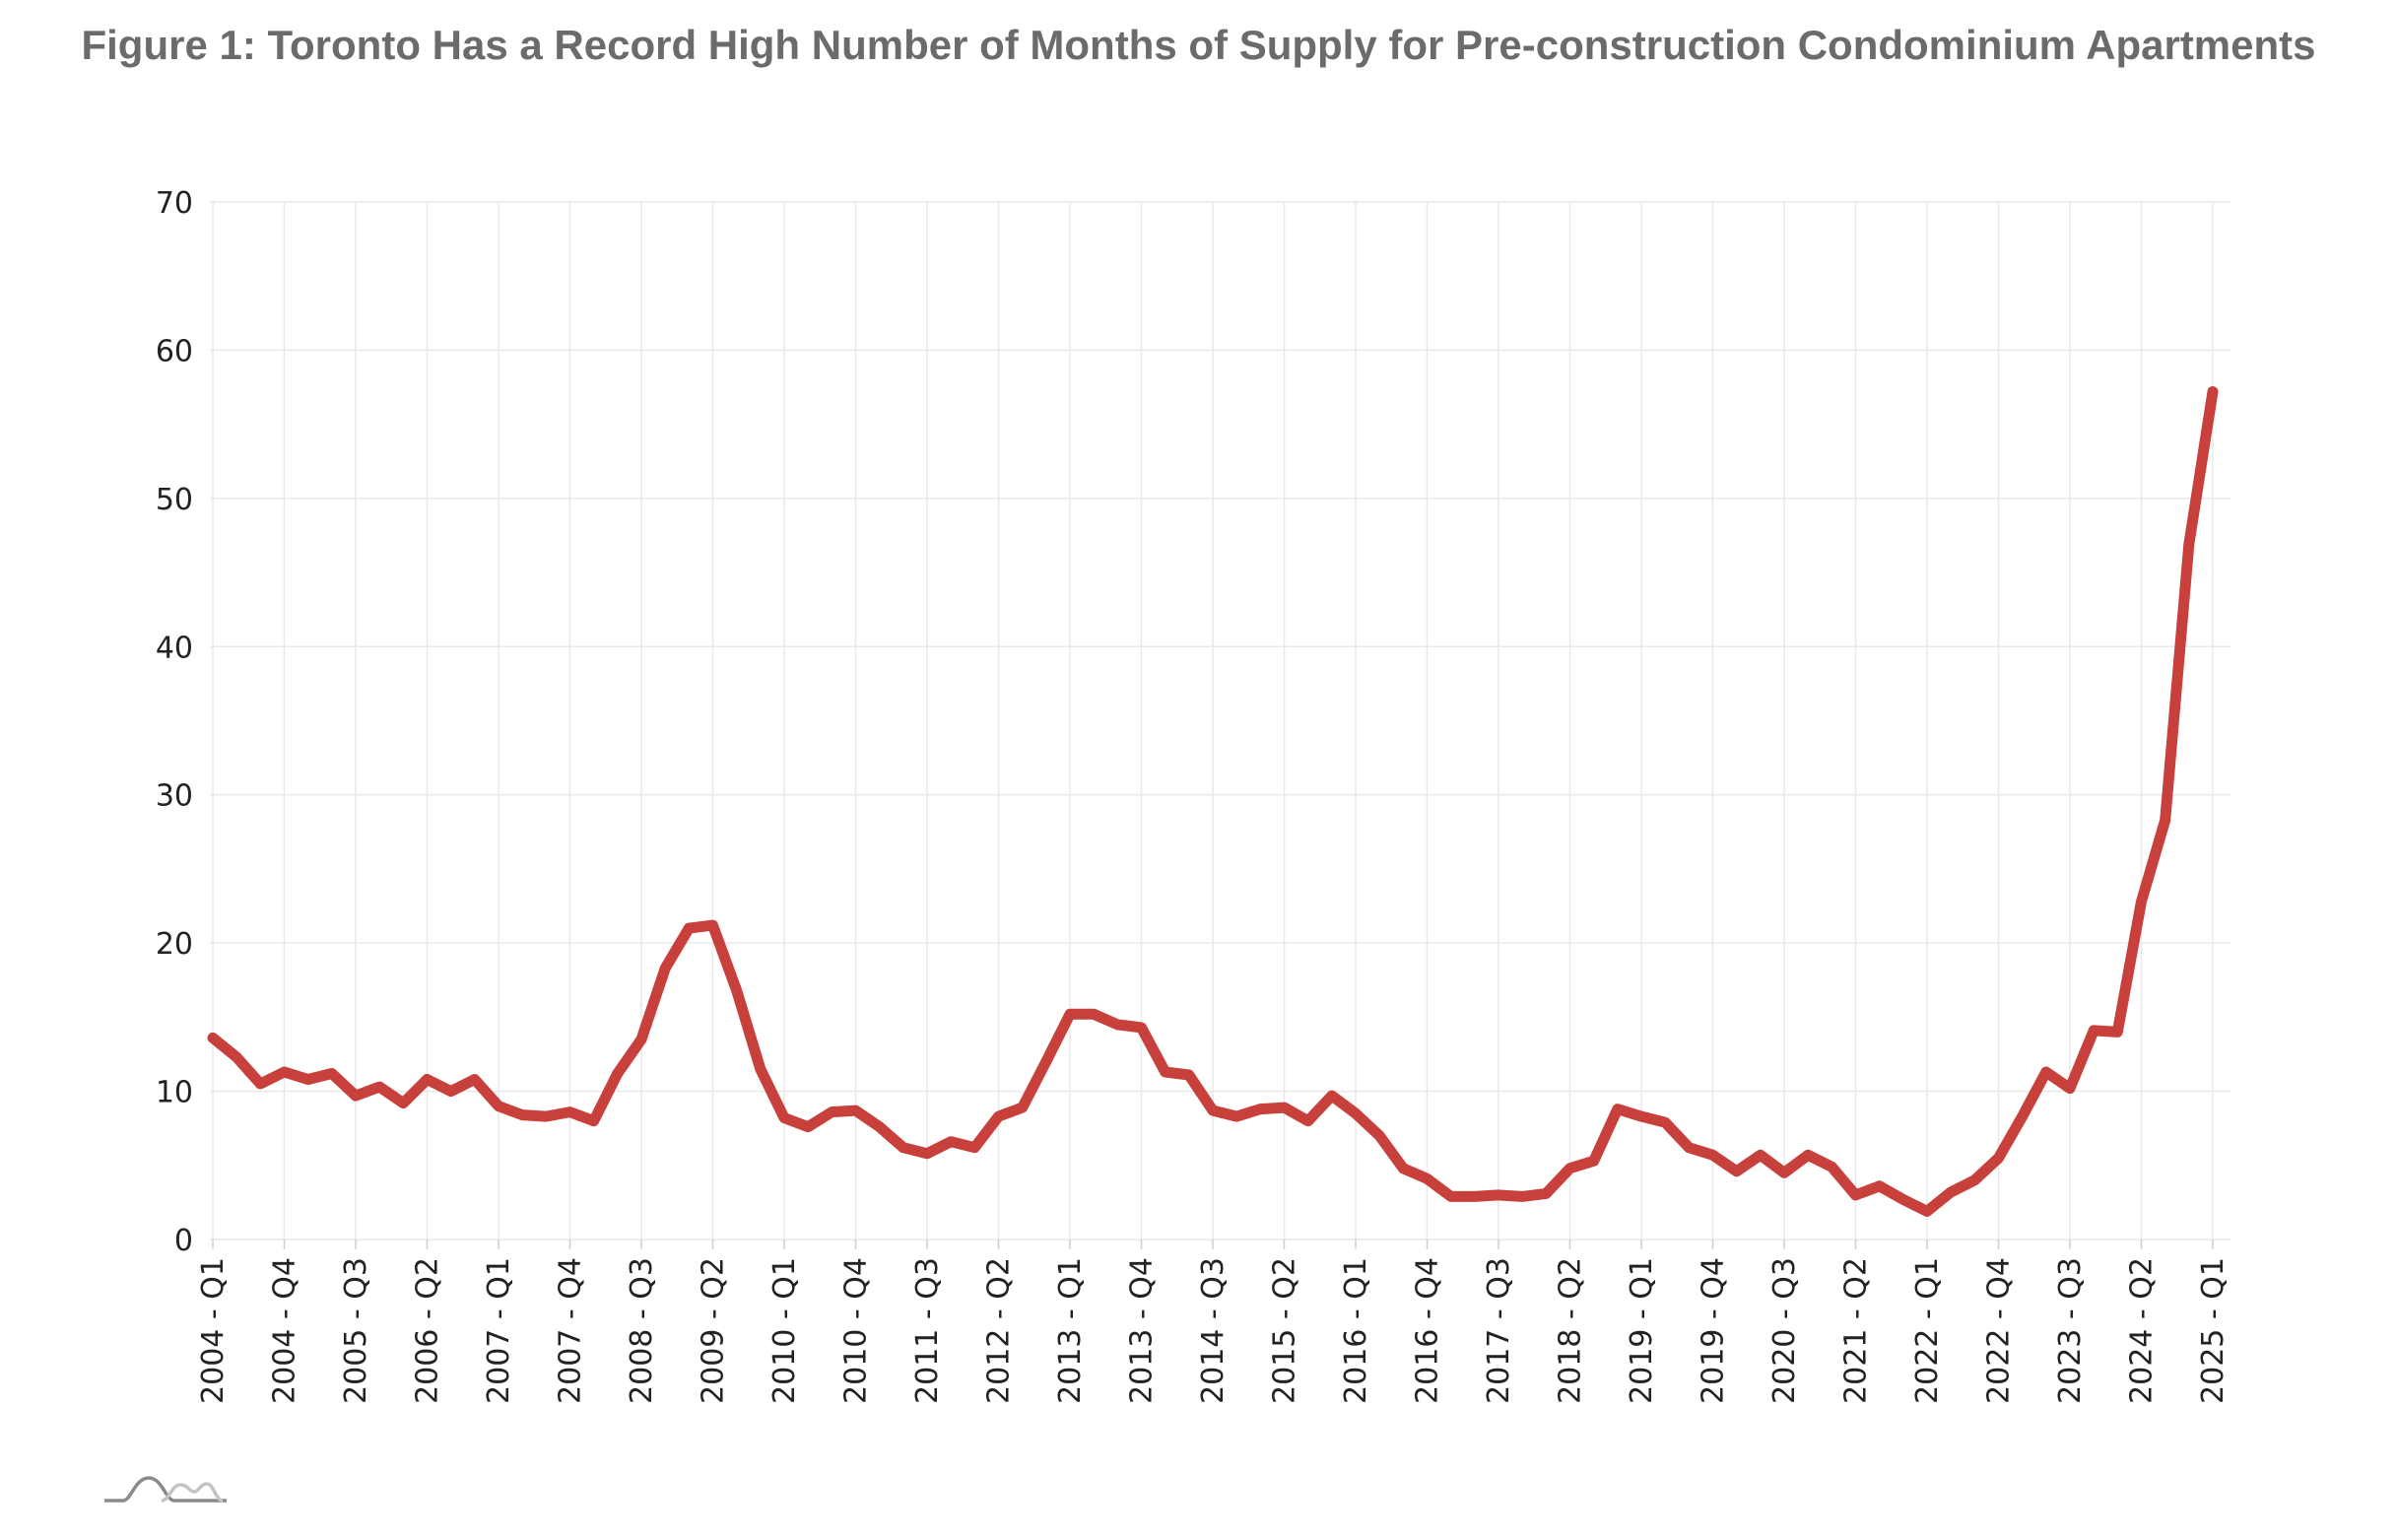 This screenshot has width=2397, height=1540. I want to click on logo-icon, so click(165, 1489).